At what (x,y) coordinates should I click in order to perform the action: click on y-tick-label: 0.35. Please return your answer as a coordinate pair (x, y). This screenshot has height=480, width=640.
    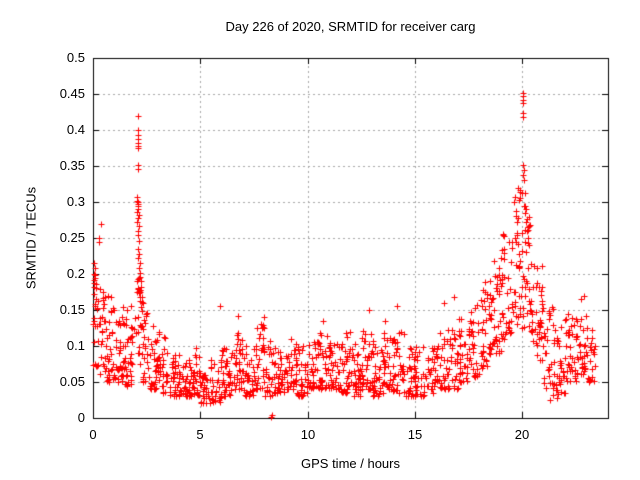
    Looking at the image, I should click on (72, 165).